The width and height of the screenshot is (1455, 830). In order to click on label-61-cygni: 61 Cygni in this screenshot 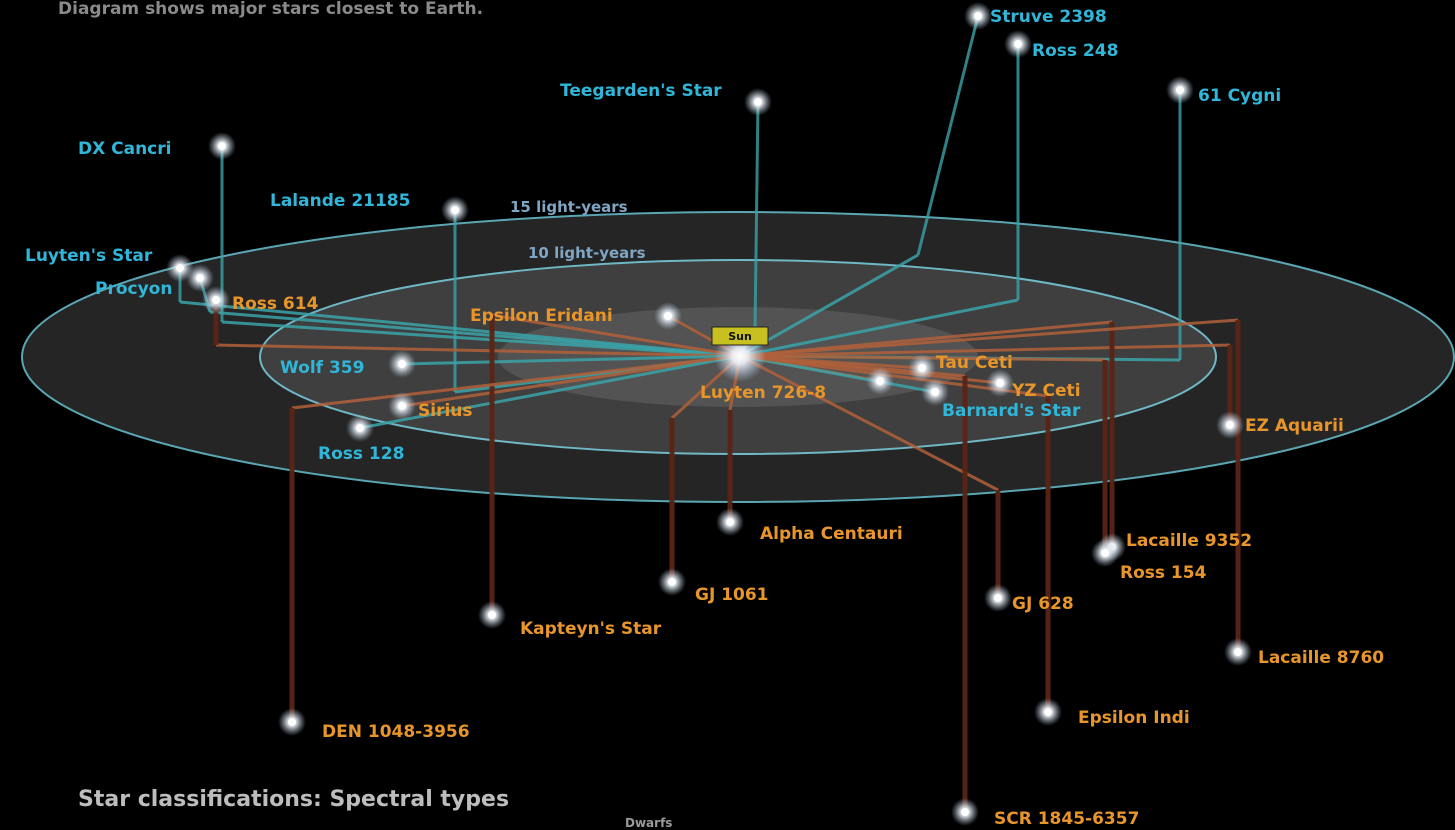, I will do `click(1239, 96)`.